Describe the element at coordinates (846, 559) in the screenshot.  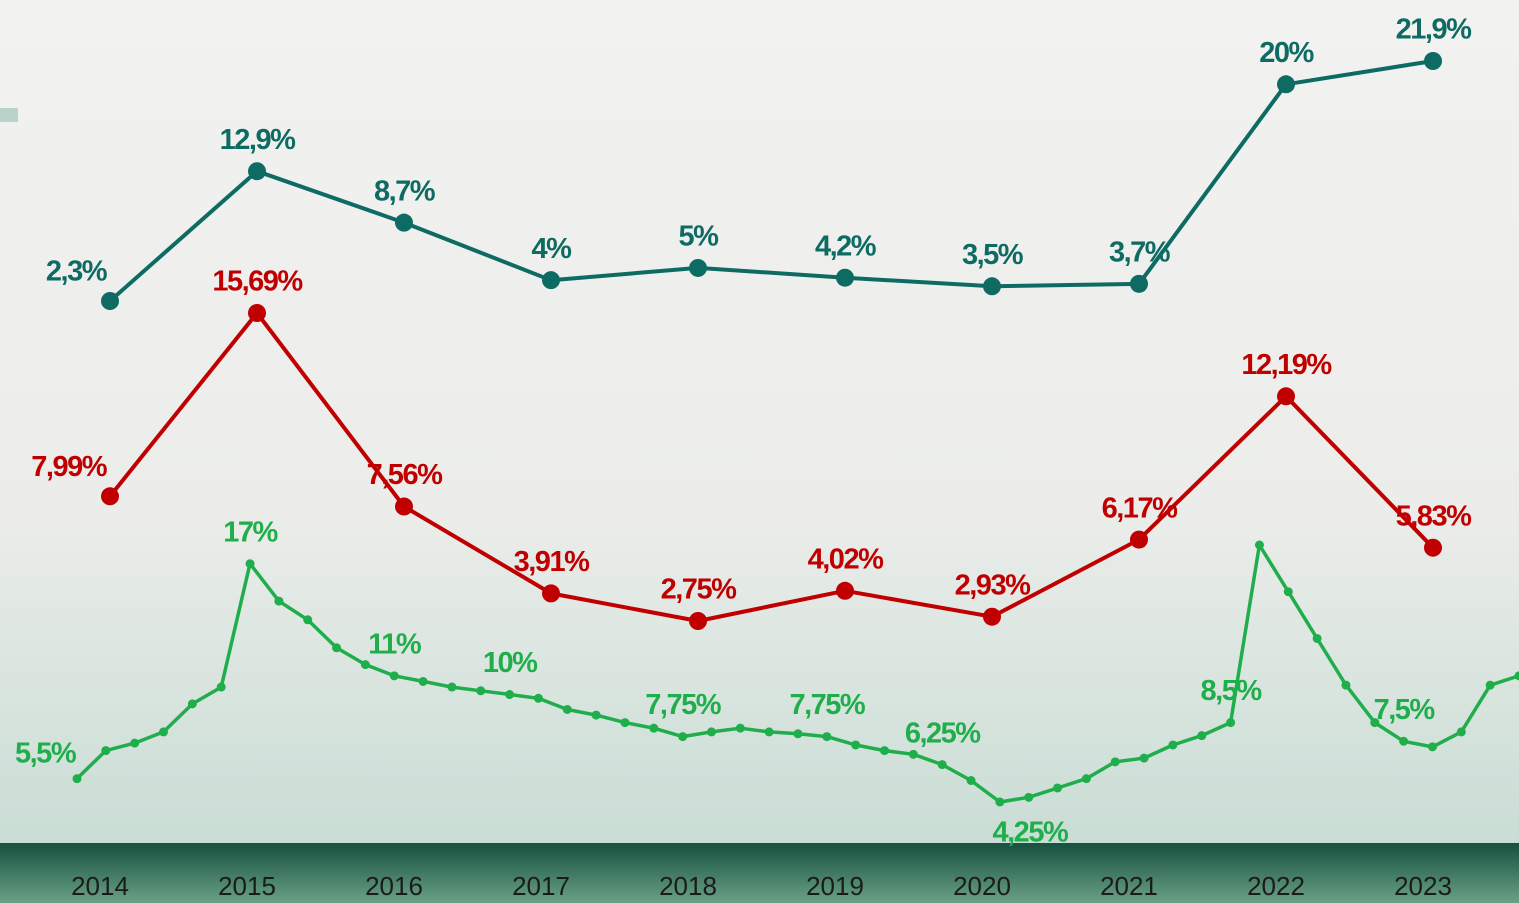
I see `value-label: 4,02%` at that location.